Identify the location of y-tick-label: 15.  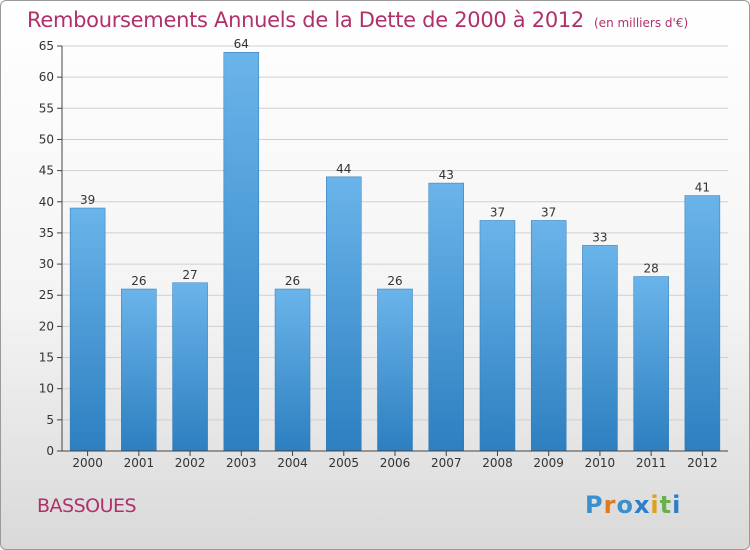
(46, 358).